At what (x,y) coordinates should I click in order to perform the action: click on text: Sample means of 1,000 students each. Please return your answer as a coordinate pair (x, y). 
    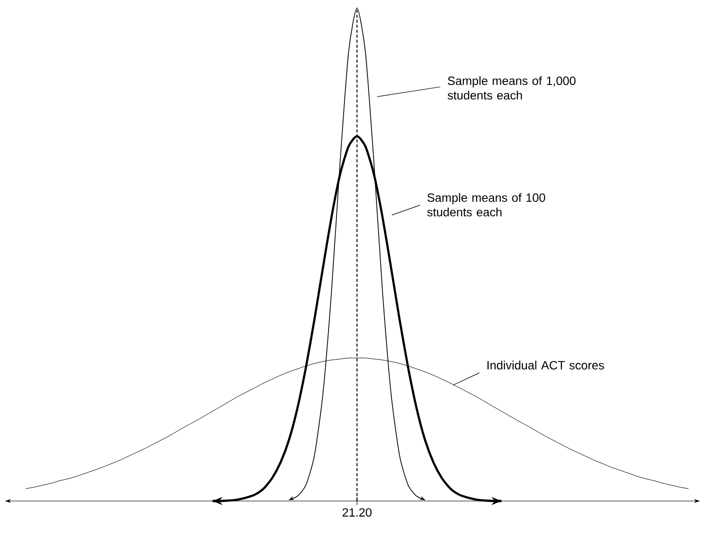
    Looking at the image, I should click on (512, 88).